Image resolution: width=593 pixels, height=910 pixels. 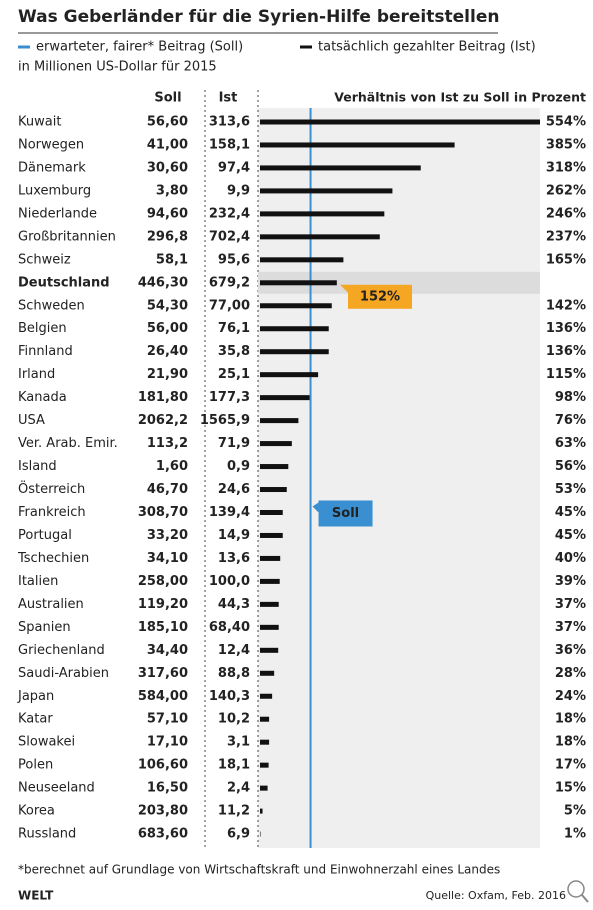 I want to click on country-label: Finnland, so click(x=45, y=351).